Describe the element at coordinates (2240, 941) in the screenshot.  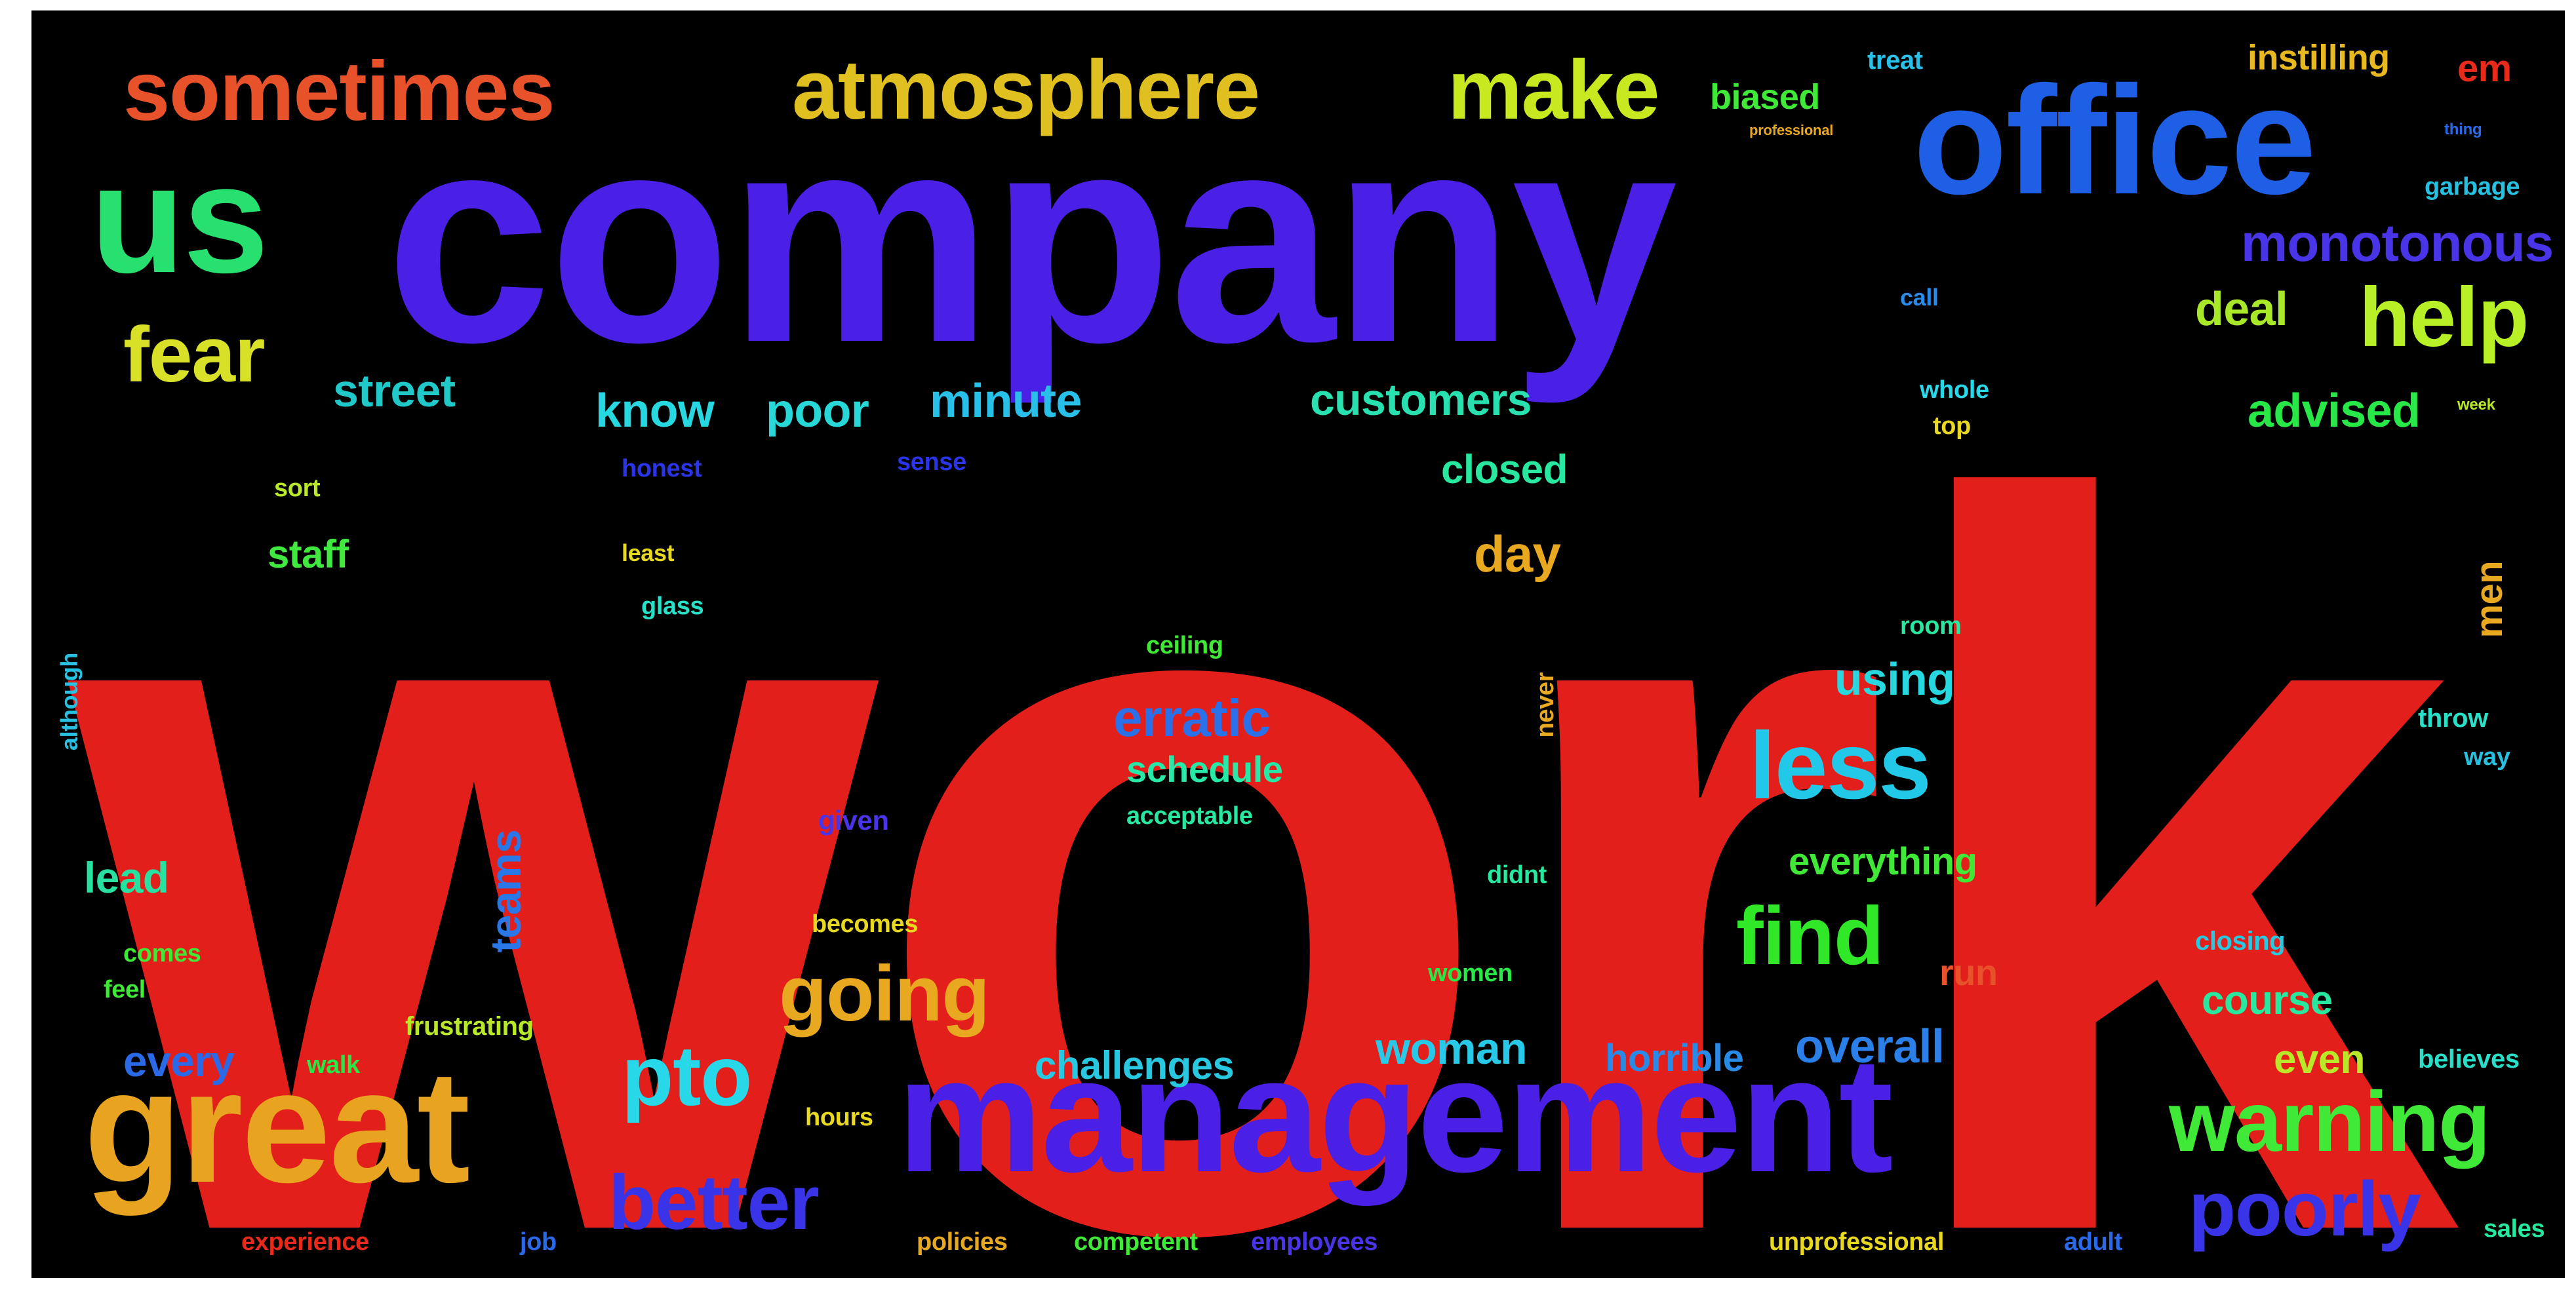
I see `word-closing: closing` at that location.